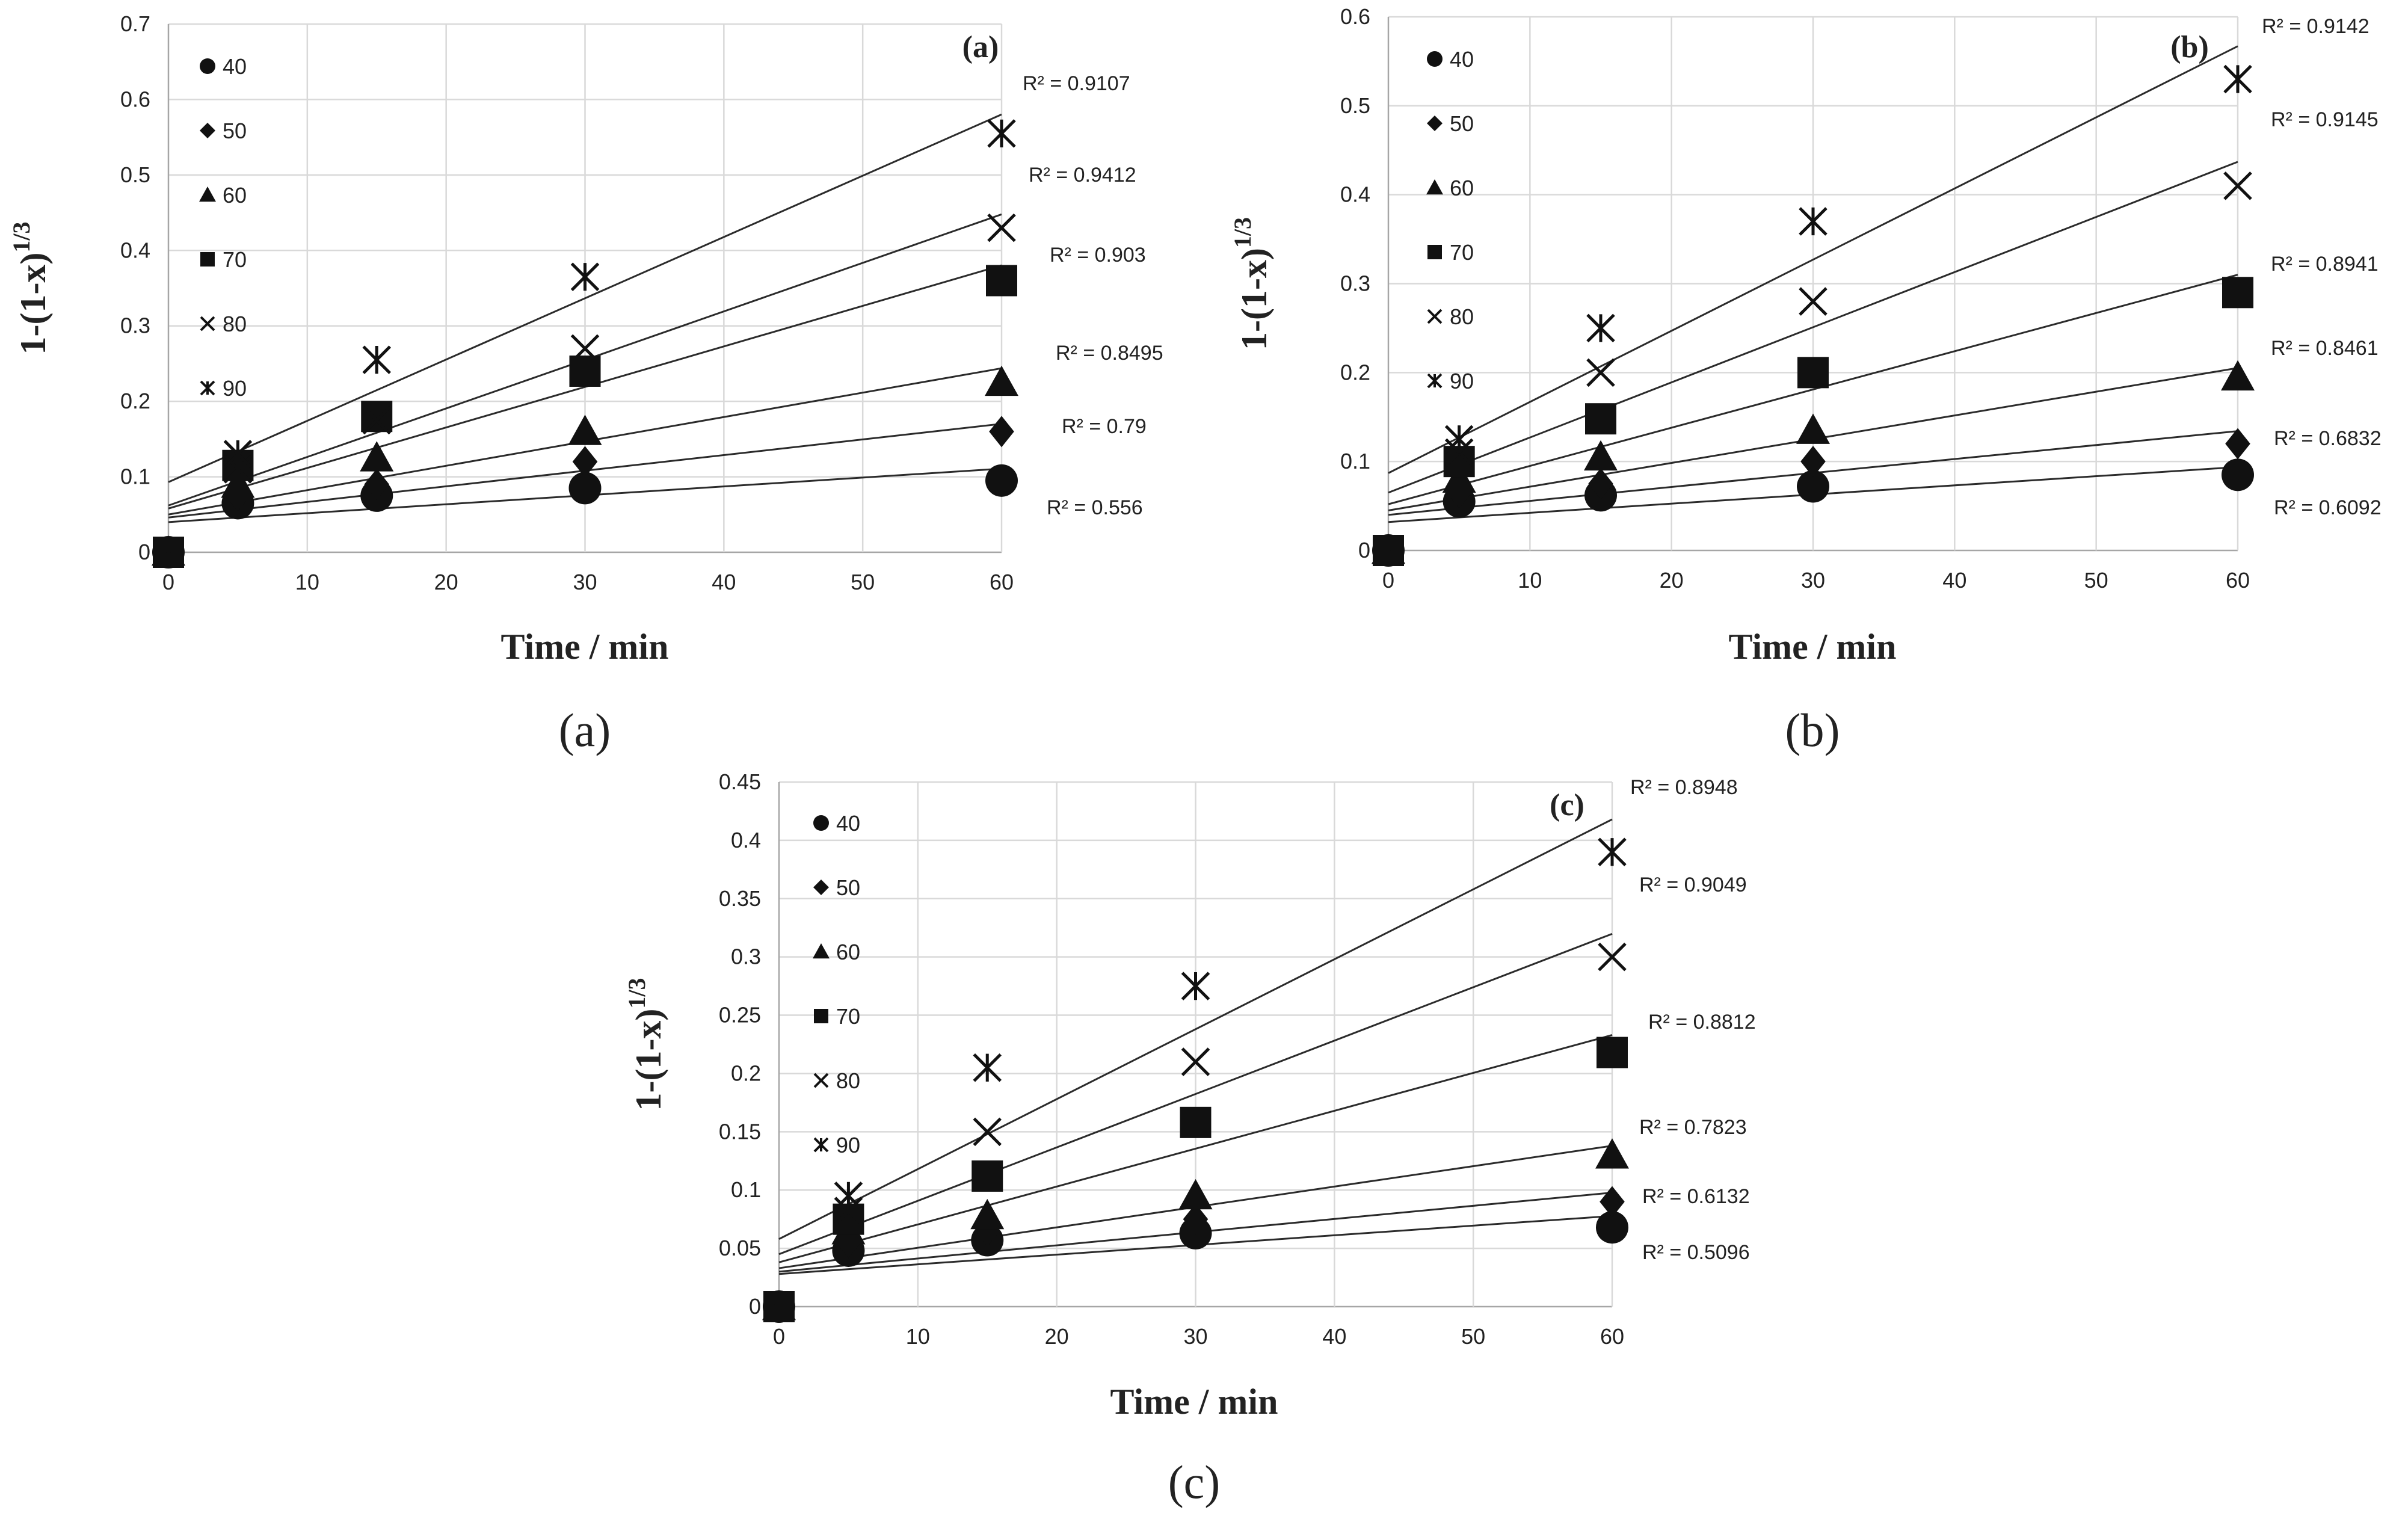 Image resolution: width=2408 pixels, height=1519 pixels. What do you see at coordinates (1002, 582) in the screenshot?
I see `x-tick-label: 60` at bounding box center [1002, 582].